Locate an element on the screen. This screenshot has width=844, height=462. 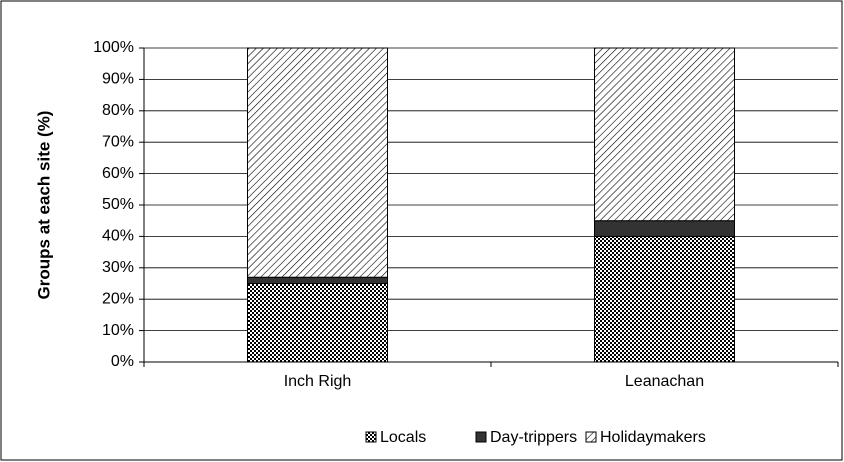
y-tick-label: 70% is located at coordinates (118, 141).